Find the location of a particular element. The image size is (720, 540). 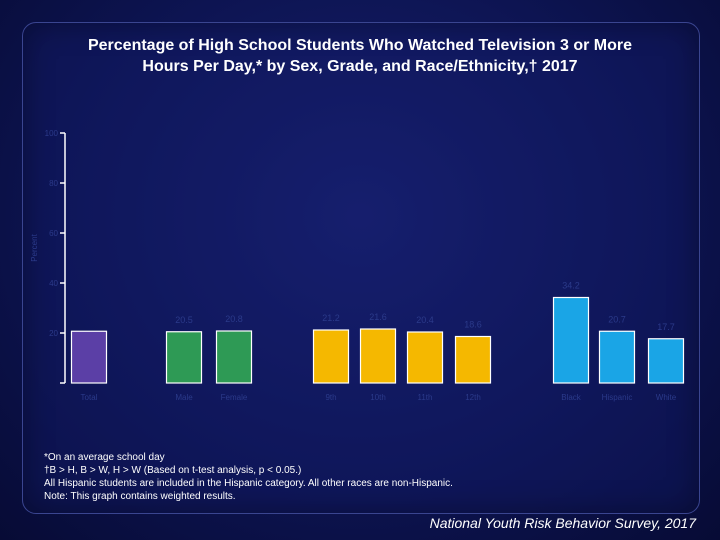

footnote-1: *On an average school day is located at coordinates (104, 457).